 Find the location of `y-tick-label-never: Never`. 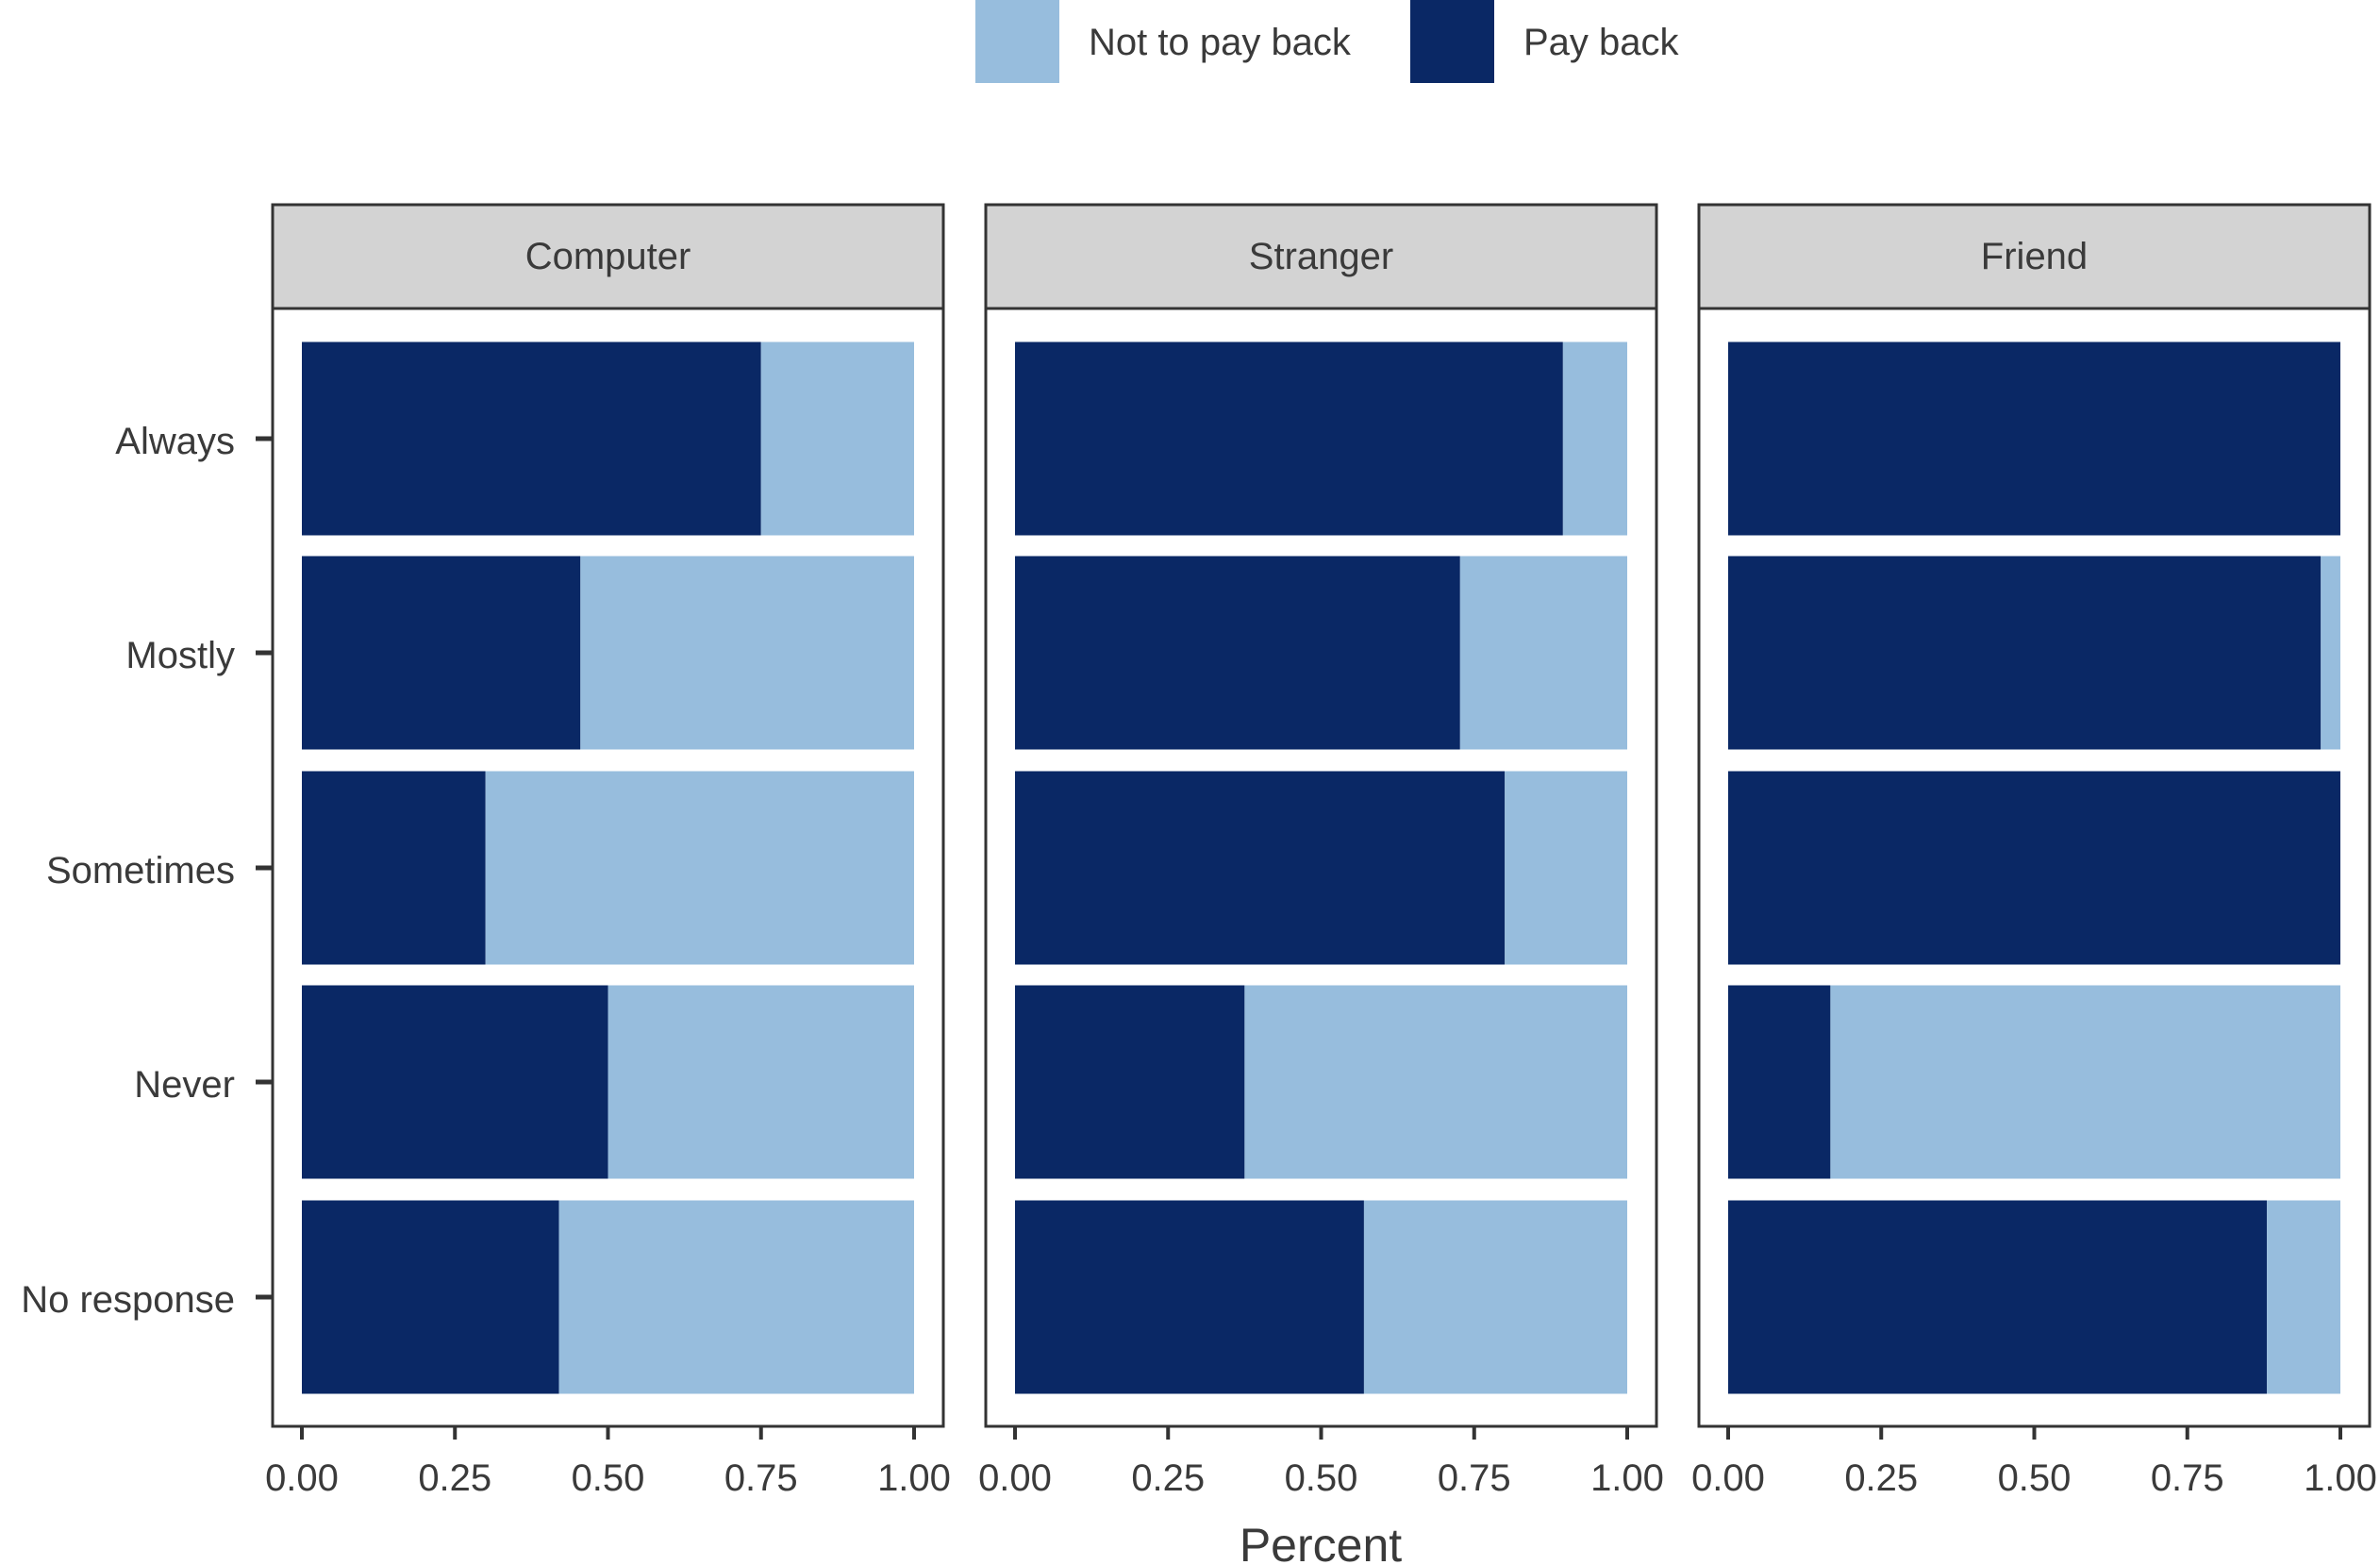

y-tick-label-never: Never is located at coordinates (184, 1085).